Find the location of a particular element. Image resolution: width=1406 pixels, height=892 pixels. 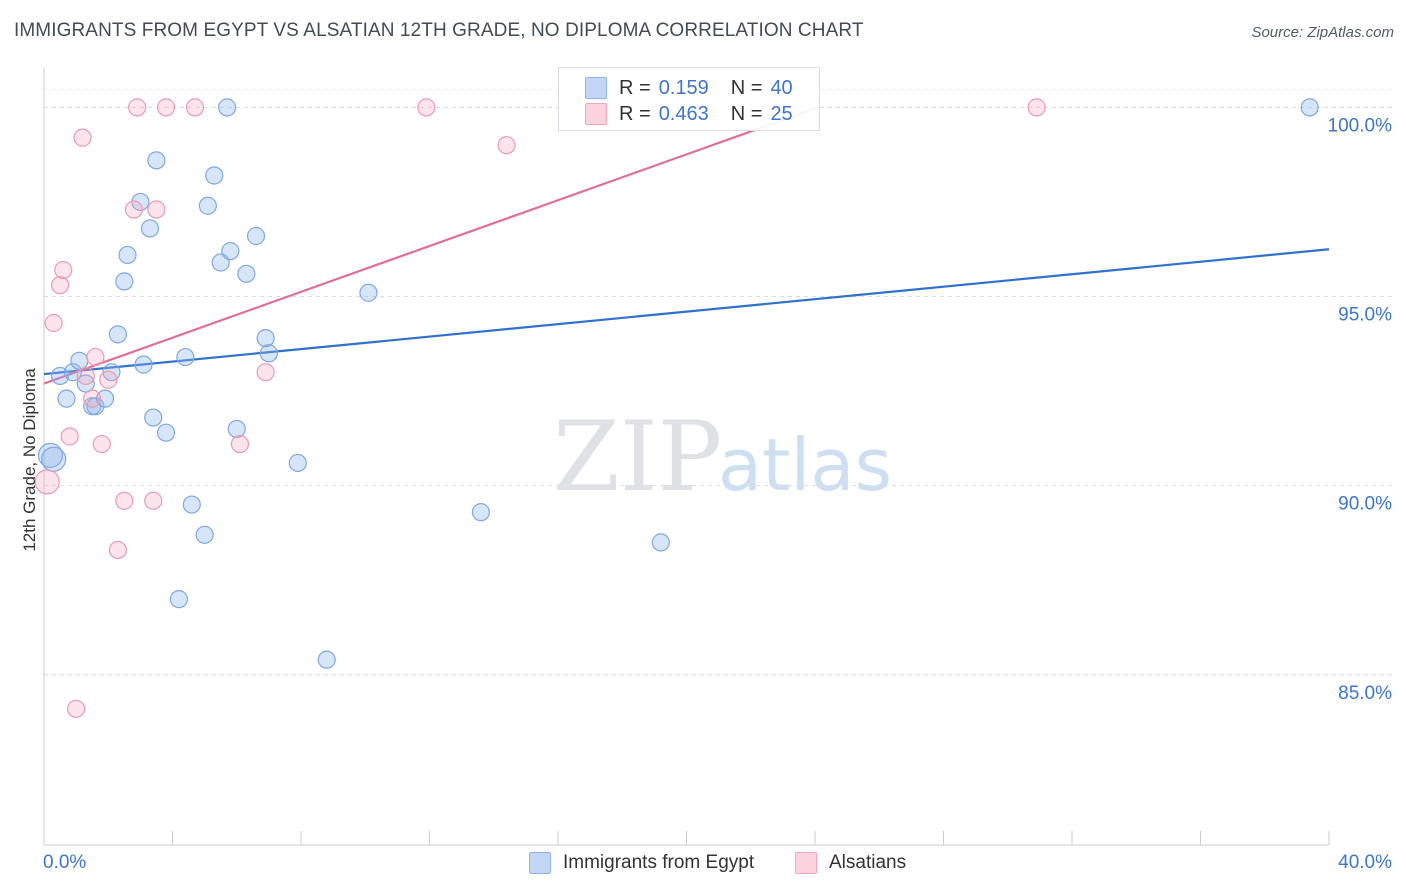

legend-label-egypt: Immigrants from Egypt is located at coordinates (659, 862).